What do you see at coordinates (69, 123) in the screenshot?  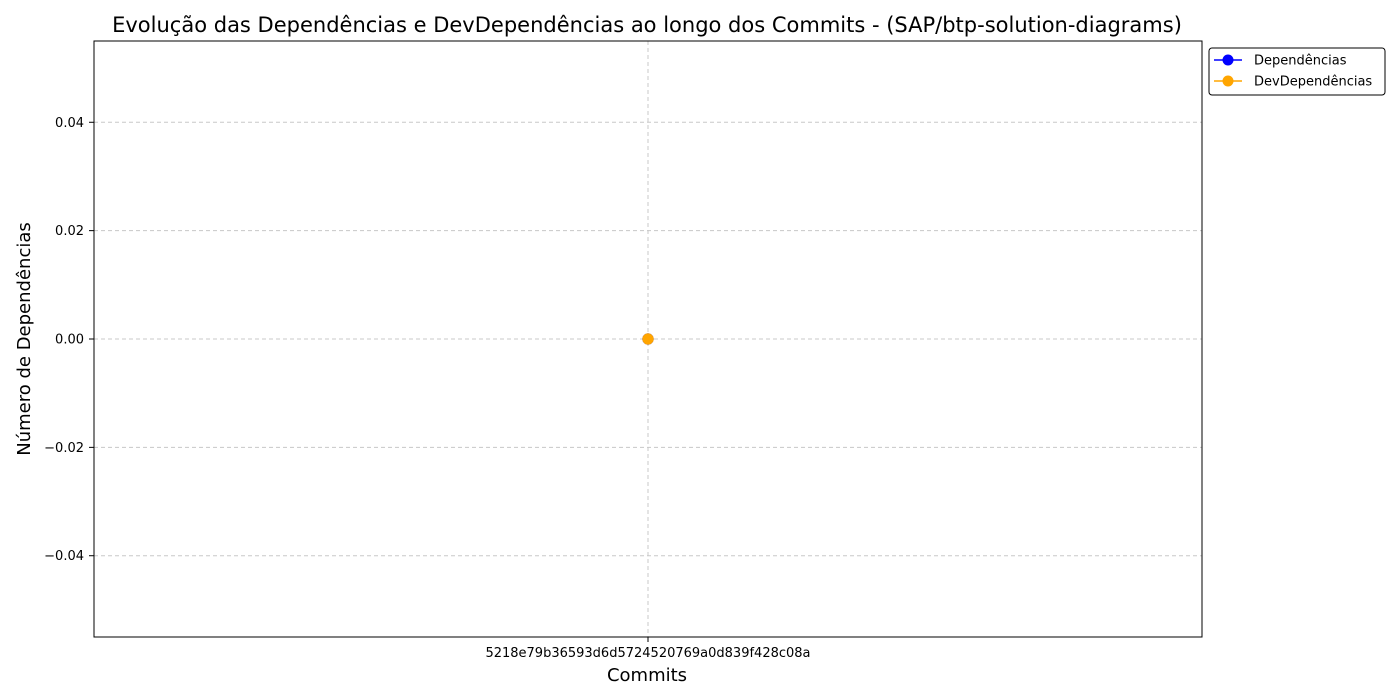 I see `y-tick-label: 0.04` at bounding box center [69, 123].